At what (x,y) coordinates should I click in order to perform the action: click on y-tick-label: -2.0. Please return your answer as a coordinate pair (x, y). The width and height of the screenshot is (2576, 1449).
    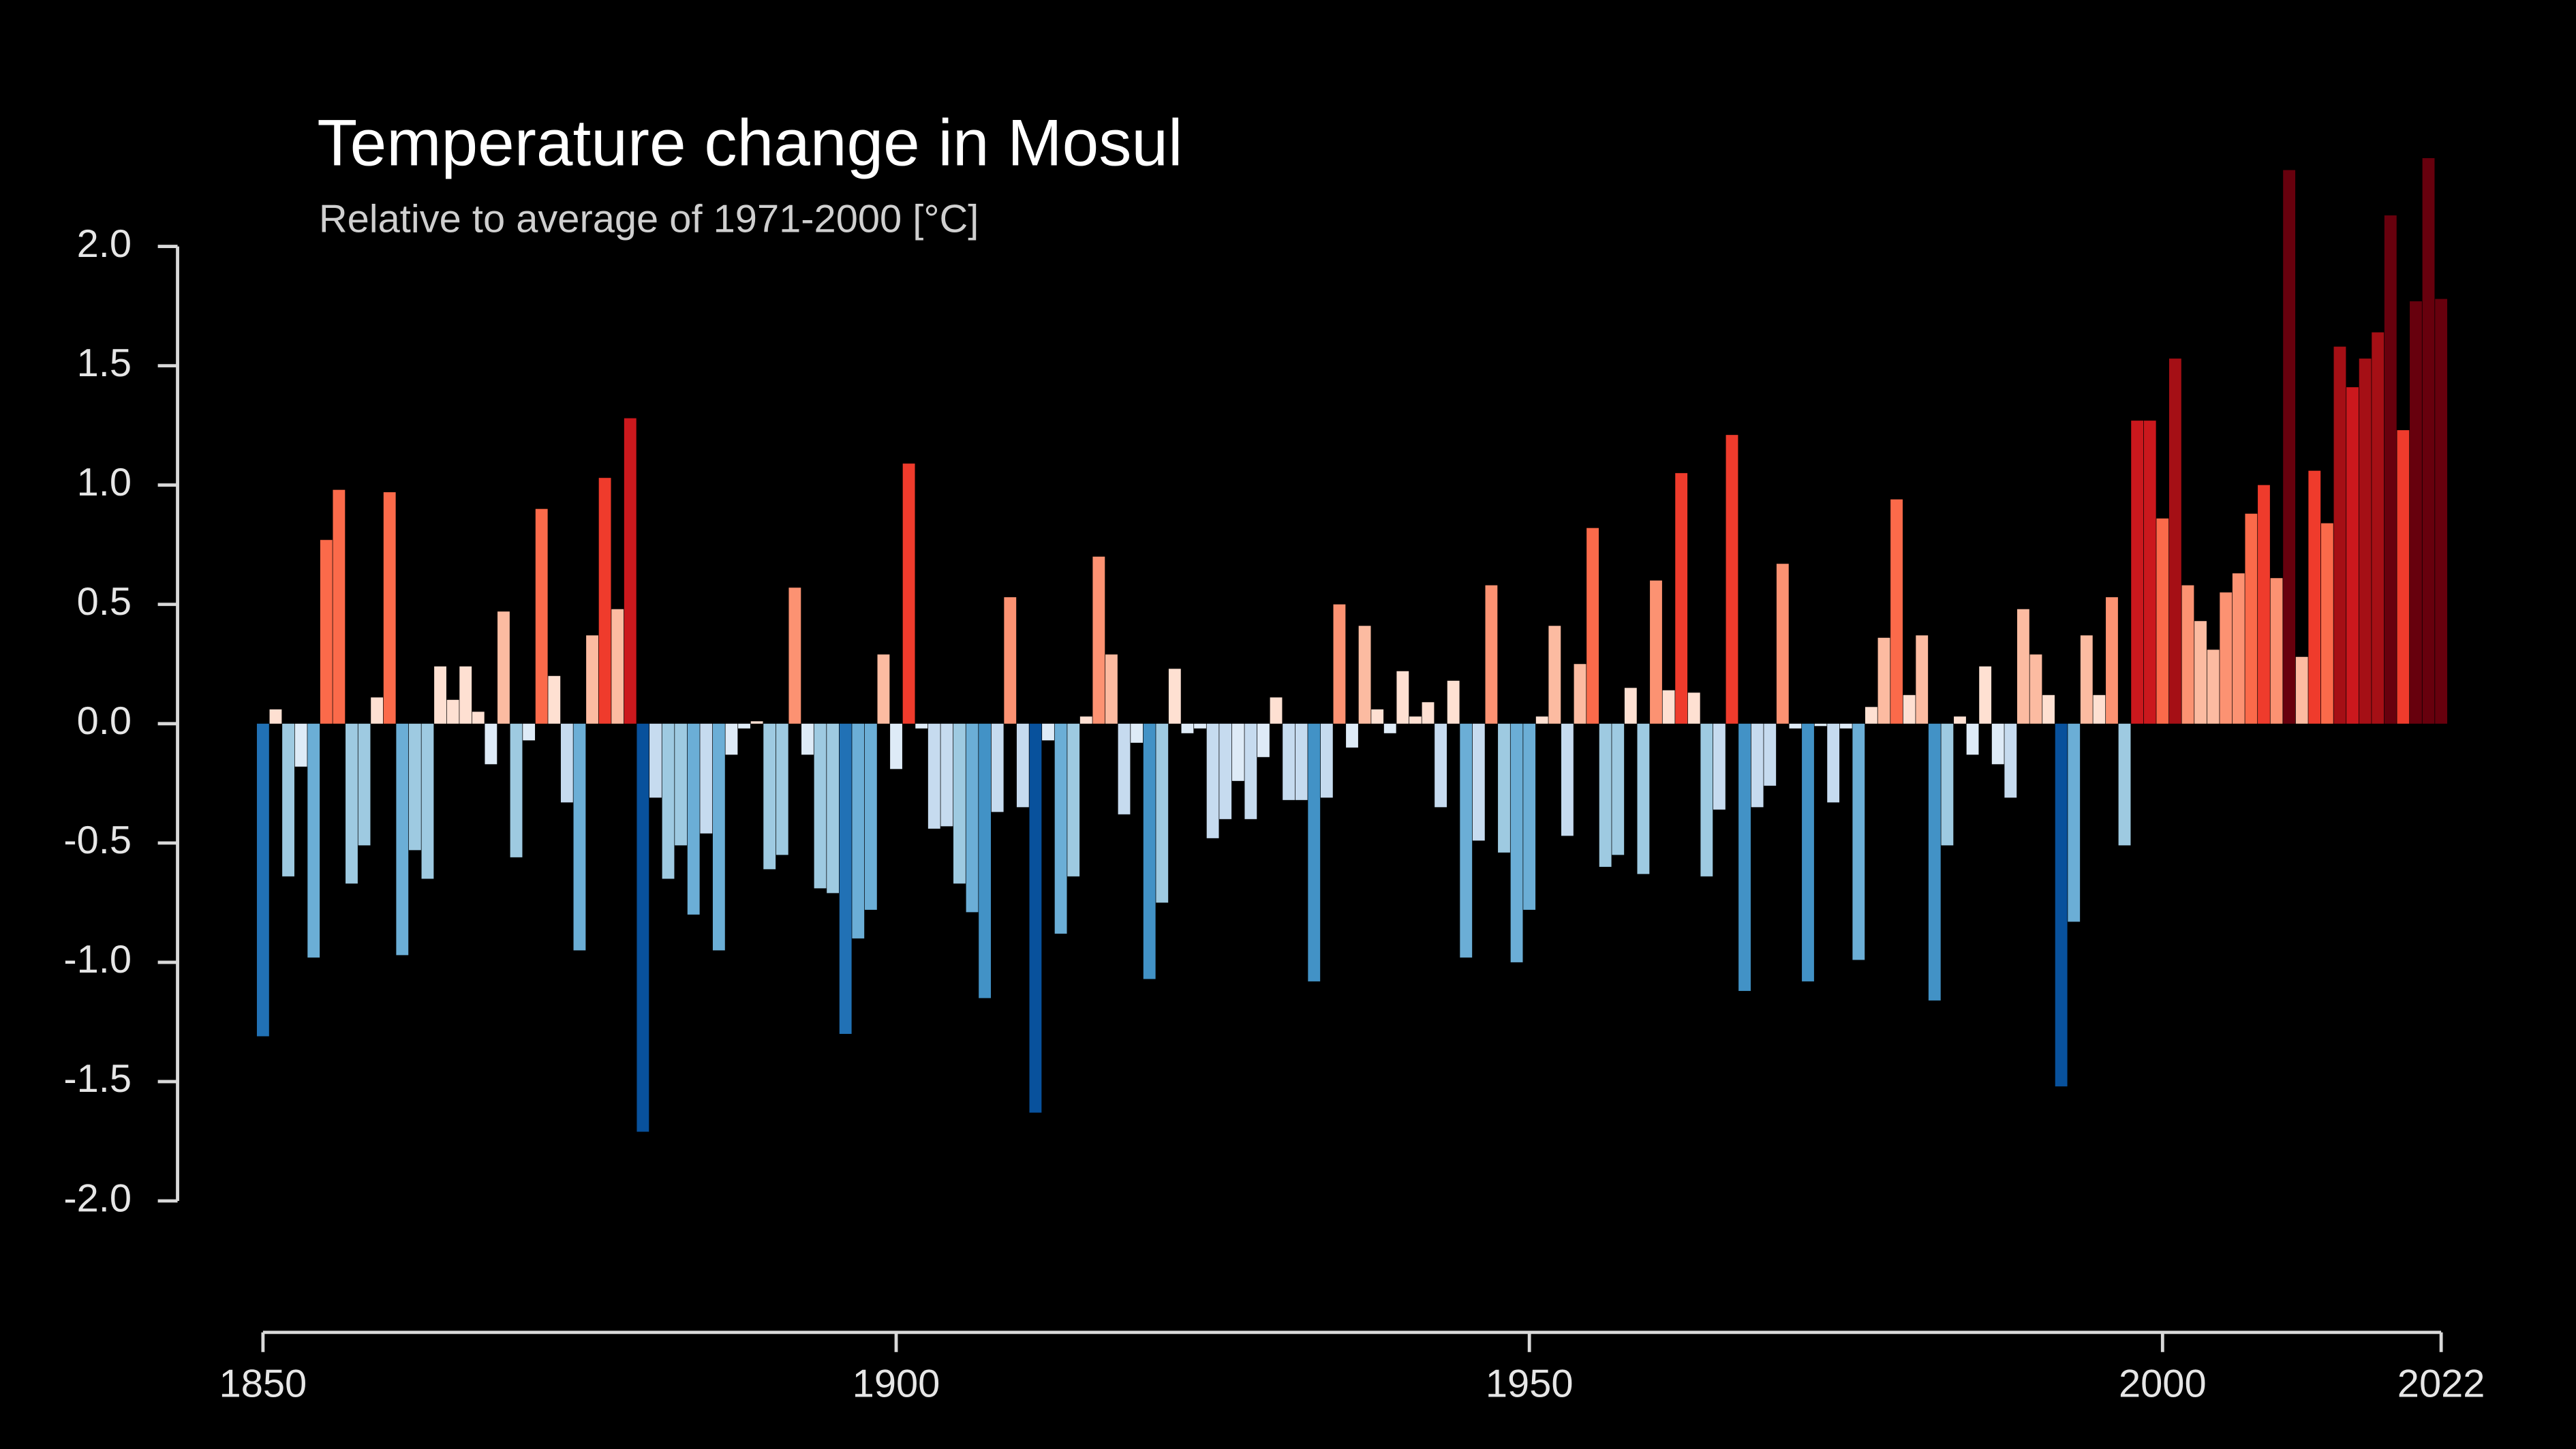
    Looking at the image, I should click on (98, 1198).